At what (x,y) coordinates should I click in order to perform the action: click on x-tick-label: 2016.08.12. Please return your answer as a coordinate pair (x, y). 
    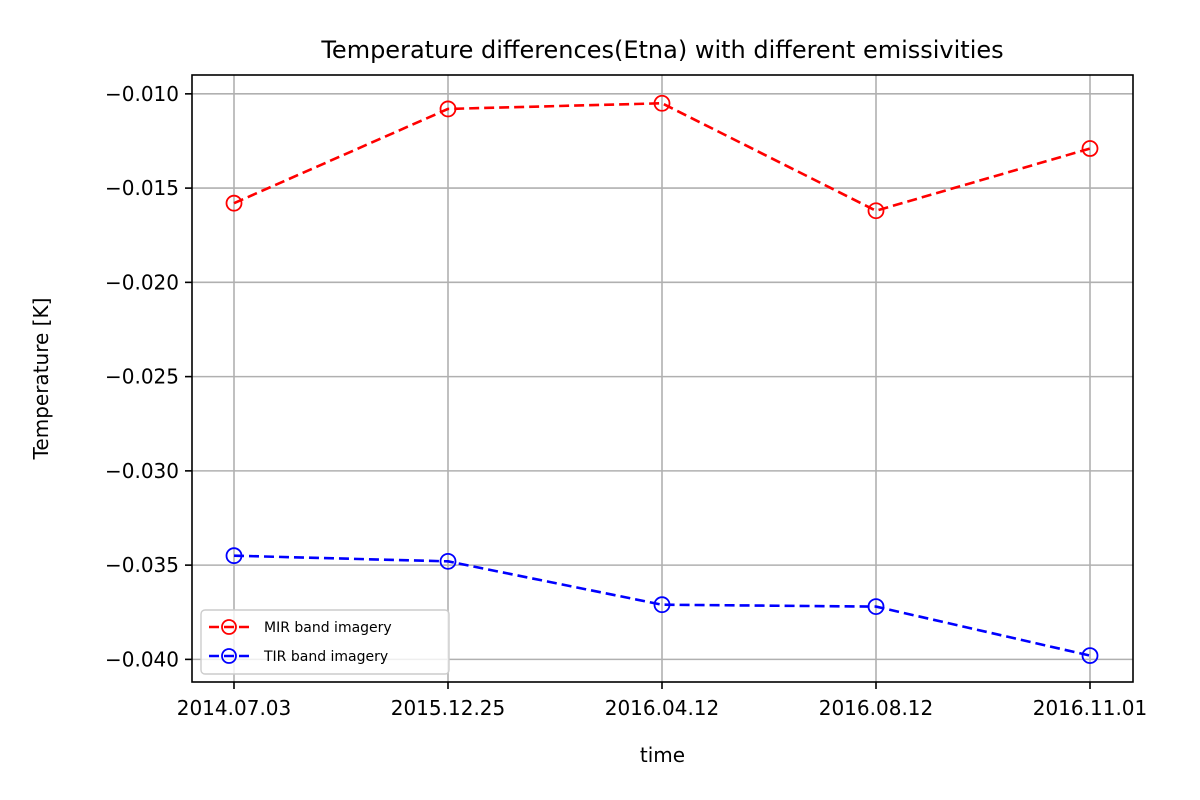
    Looking at the image, I should click on (876, 708).